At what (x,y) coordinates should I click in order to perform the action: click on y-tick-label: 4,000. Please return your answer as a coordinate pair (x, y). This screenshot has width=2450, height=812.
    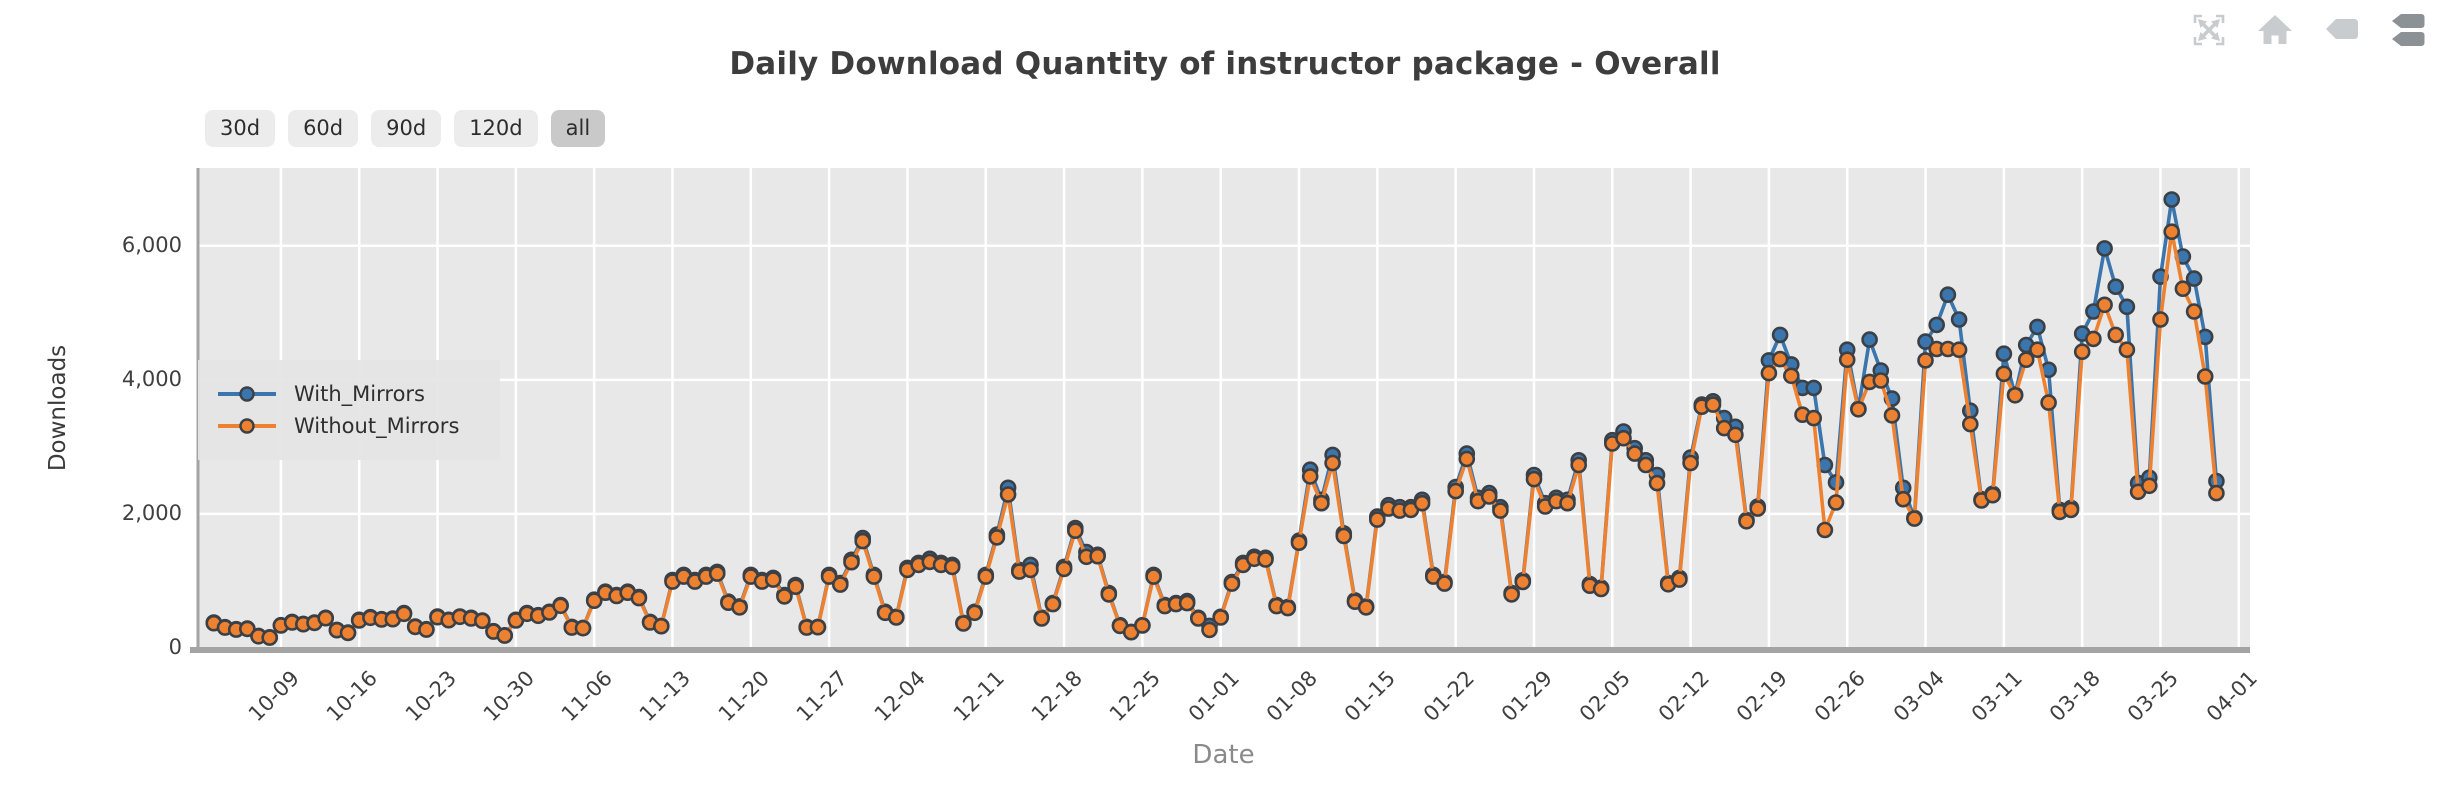
    Looking at the image, I should click on (151, 378).